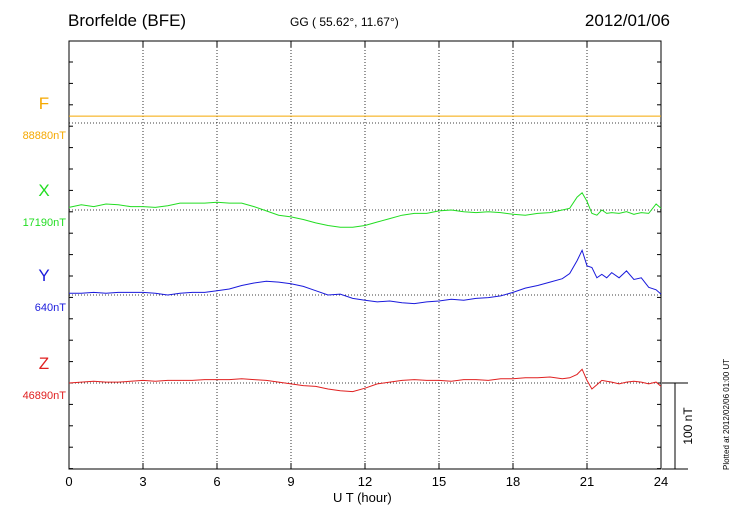  Describe the element at coordinates (216, 481) in the screenshot. I see `x-tick-label: 6` at that location.